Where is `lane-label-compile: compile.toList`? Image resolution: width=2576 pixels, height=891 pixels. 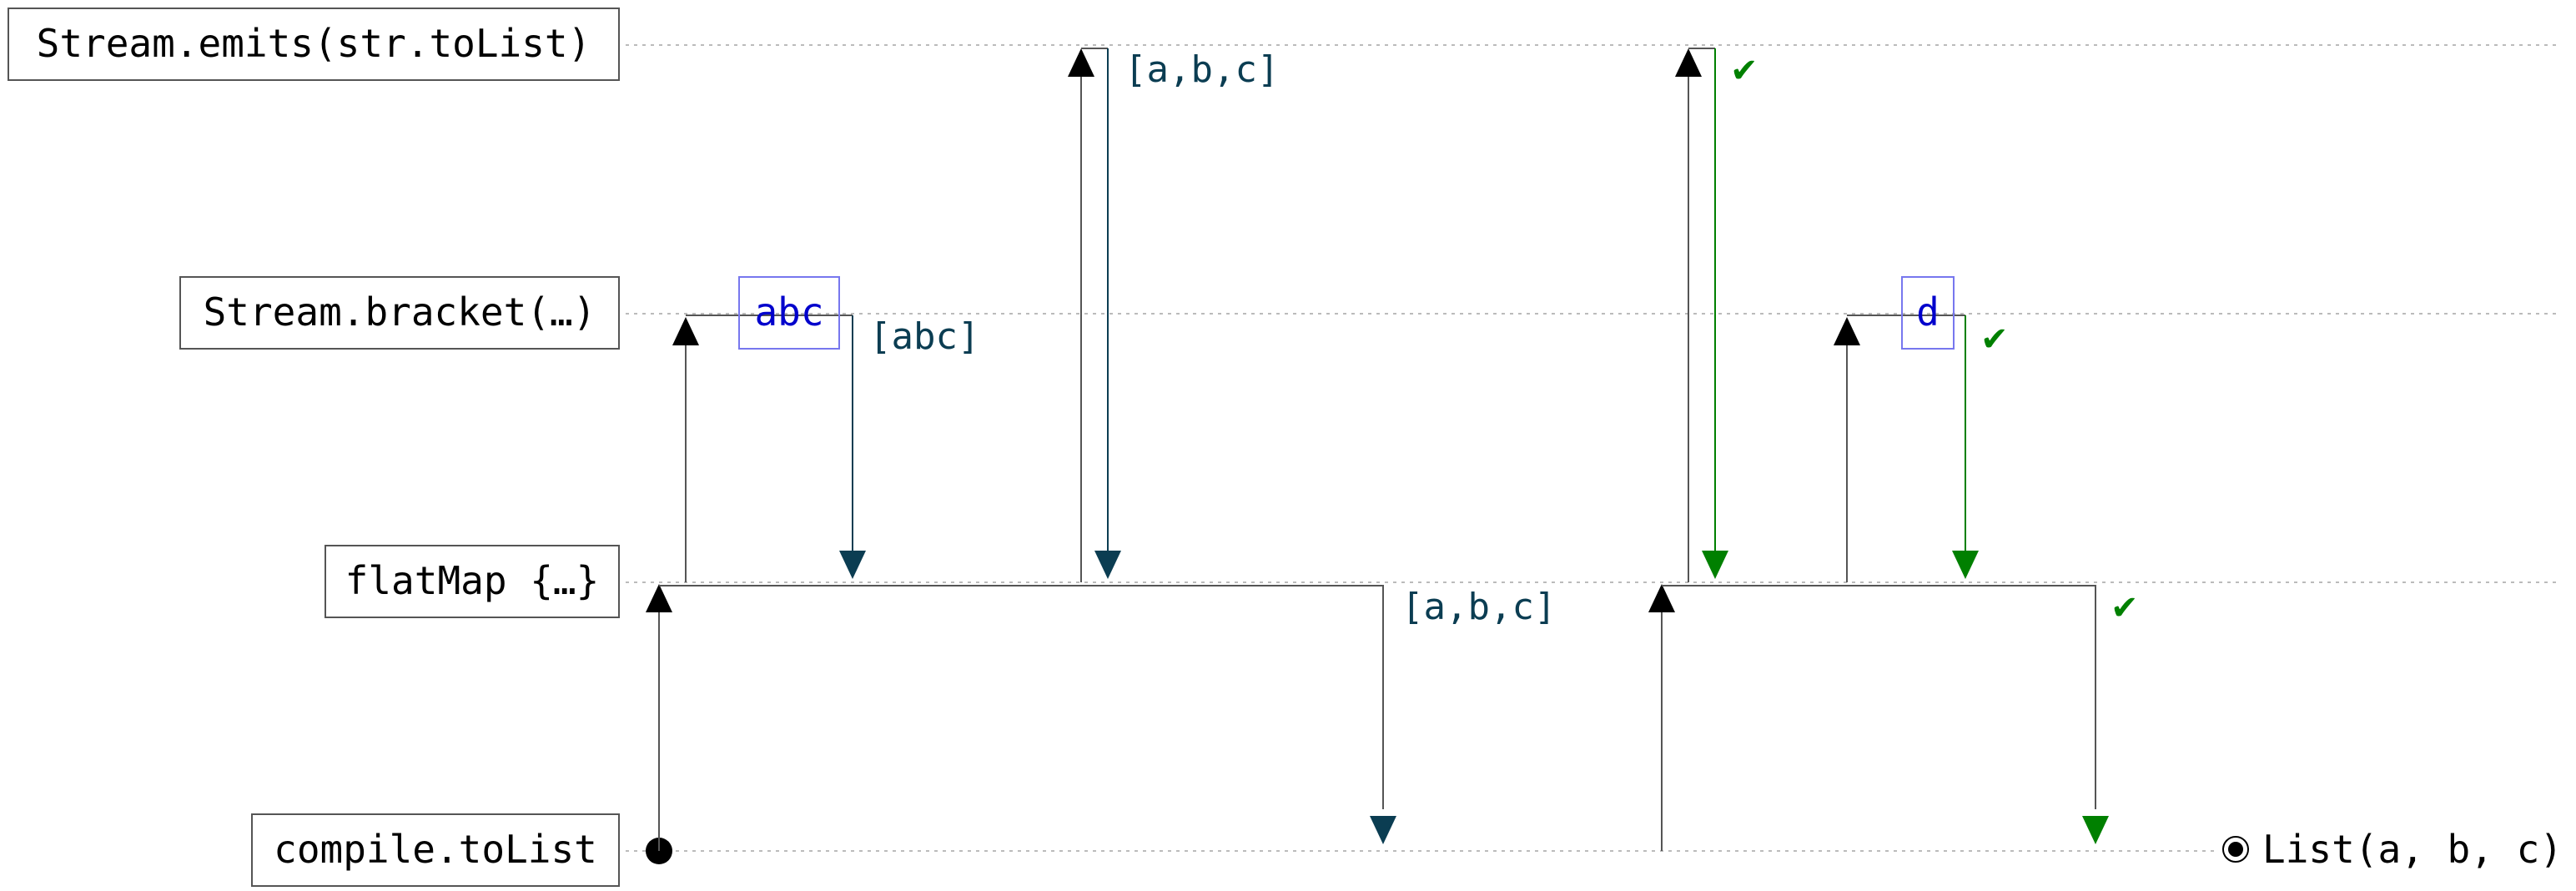
lane-label-compile: compile.toList is located at coordinates (435, 850).